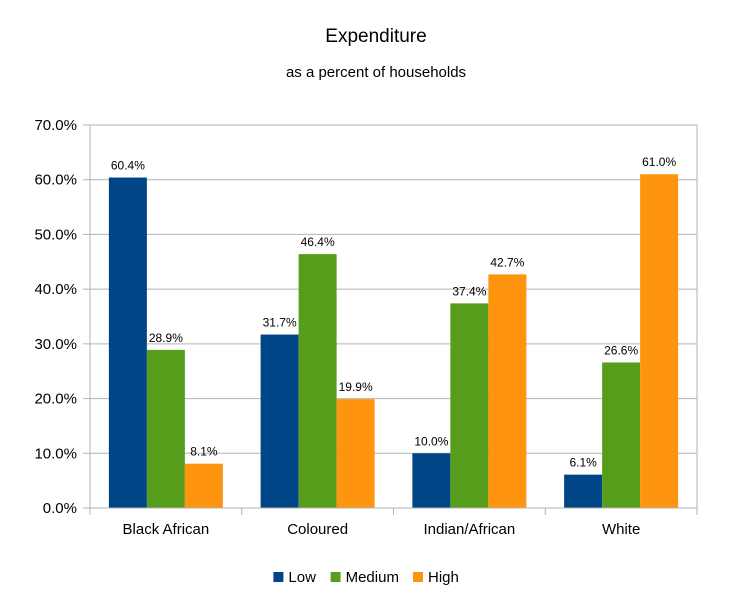  Describe the element at coordinates (55, 289) in the screenshot. I see `y-tick-label: 40.0%` at that location.